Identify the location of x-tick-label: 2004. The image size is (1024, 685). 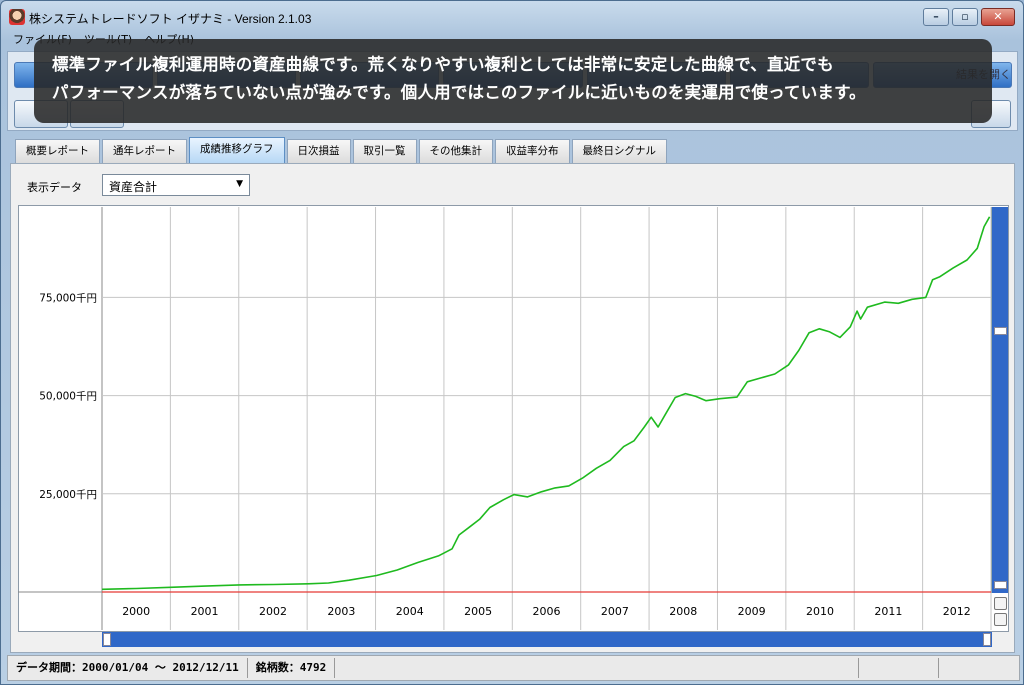
(410, 611).